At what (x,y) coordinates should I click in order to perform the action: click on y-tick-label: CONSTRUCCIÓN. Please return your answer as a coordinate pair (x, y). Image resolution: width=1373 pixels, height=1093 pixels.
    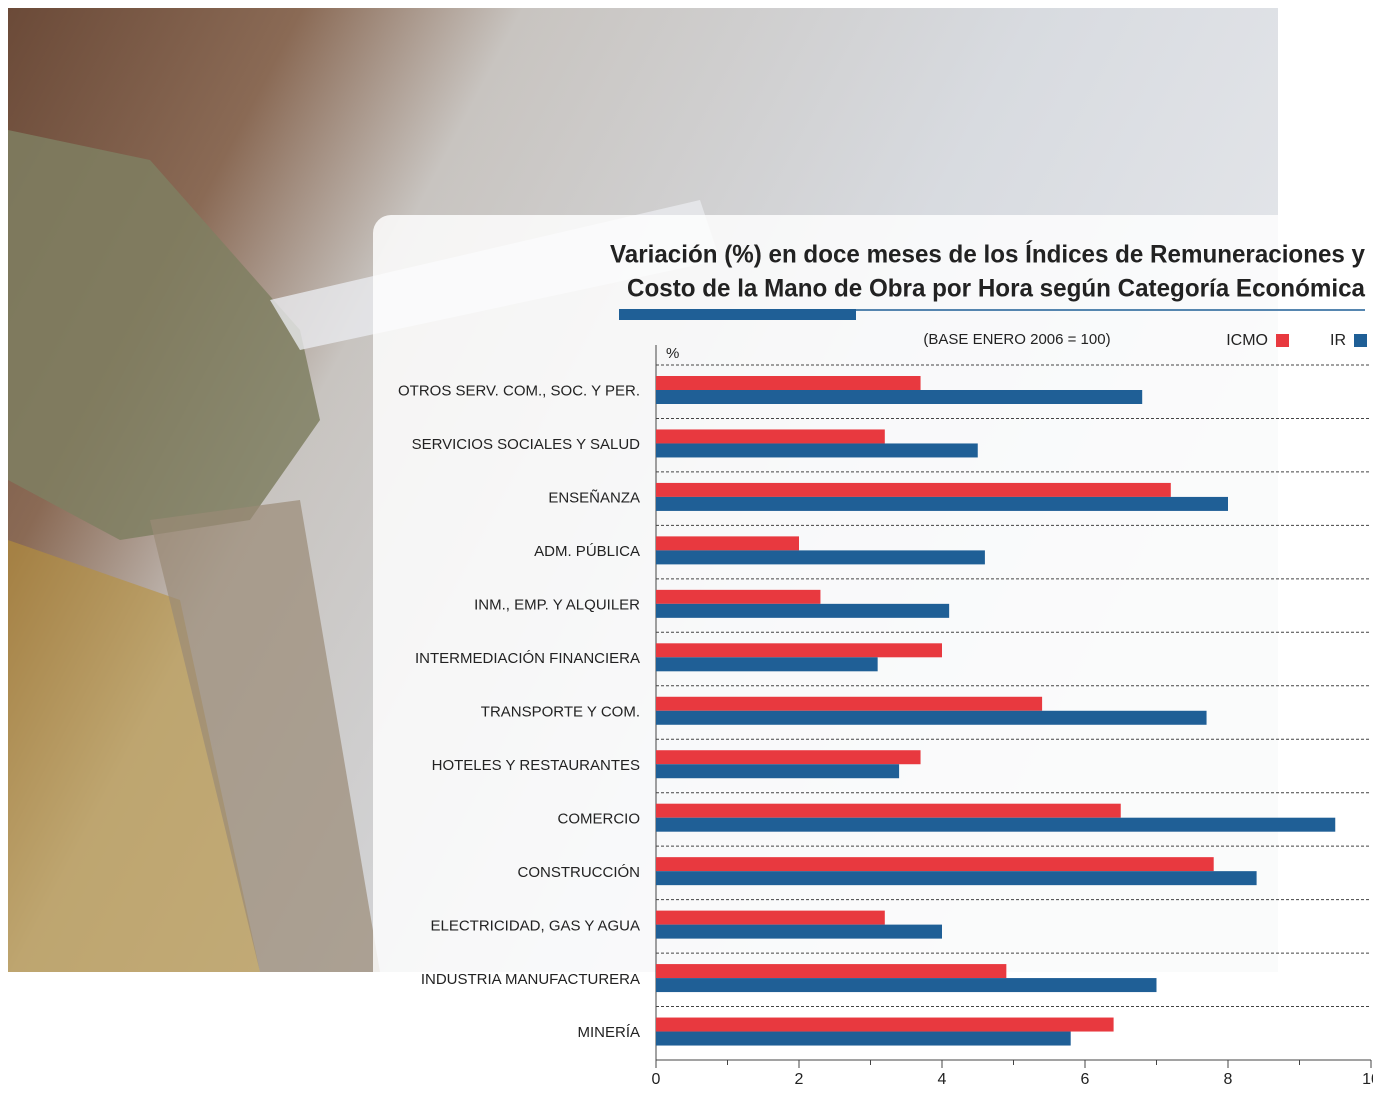
    Looking at the image, I should click on (579, 872).